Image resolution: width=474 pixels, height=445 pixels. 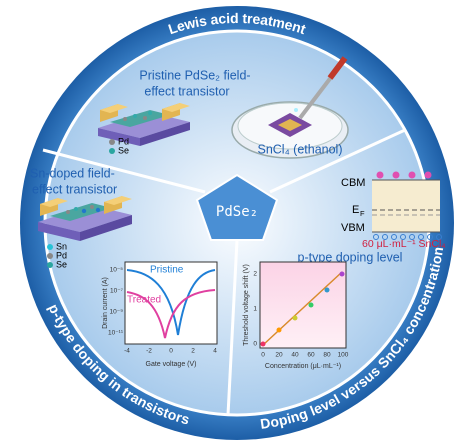 What do you see at coordinates (404, 175) in the screenshot?
I see `holes-row` at bounding box center [404, 175].